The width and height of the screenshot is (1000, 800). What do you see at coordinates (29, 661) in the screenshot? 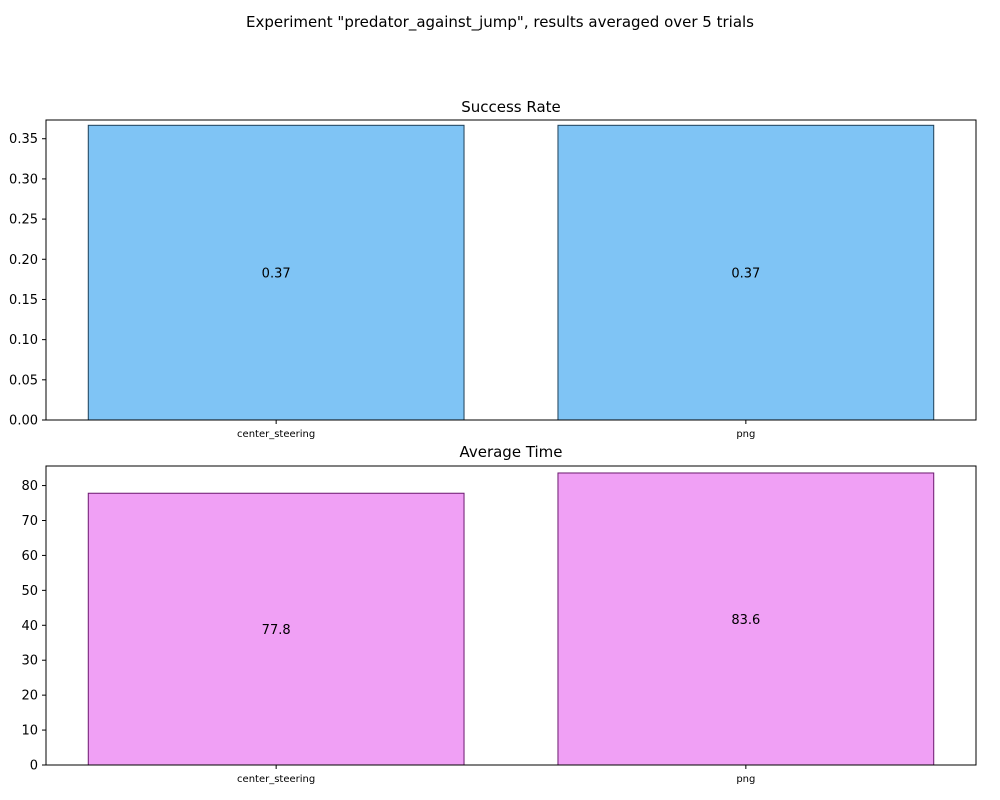
I see `ytick-label: 30` at bounding box center [29, 661].